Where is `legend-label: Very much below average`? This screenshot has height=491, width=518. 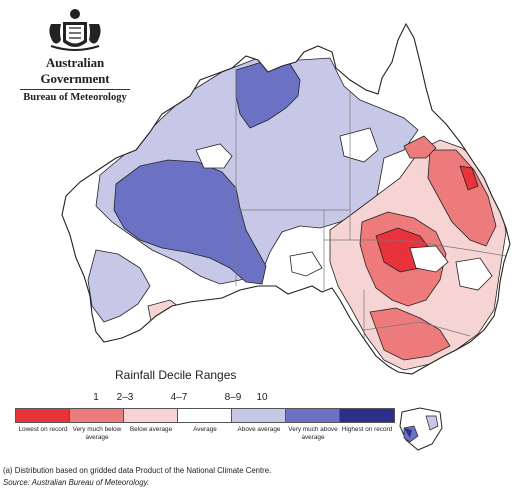
legend-label: Very much below average is located at coordinates (97, 433).